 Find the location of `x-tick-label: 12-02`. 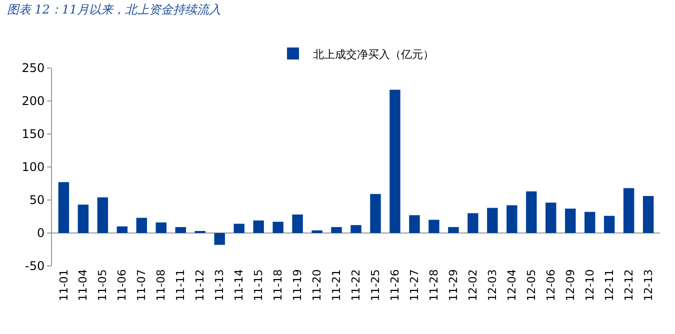

x-tick-label: 12-02 is located at coordinates (473, 285).